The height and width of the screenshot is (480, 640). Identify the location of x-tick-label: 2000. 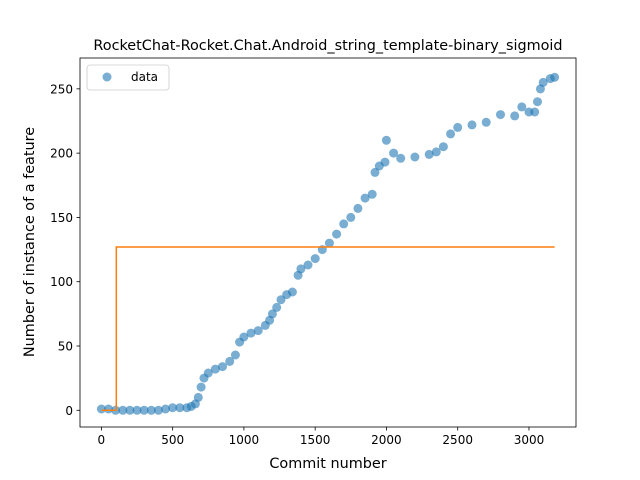
(386, 440).